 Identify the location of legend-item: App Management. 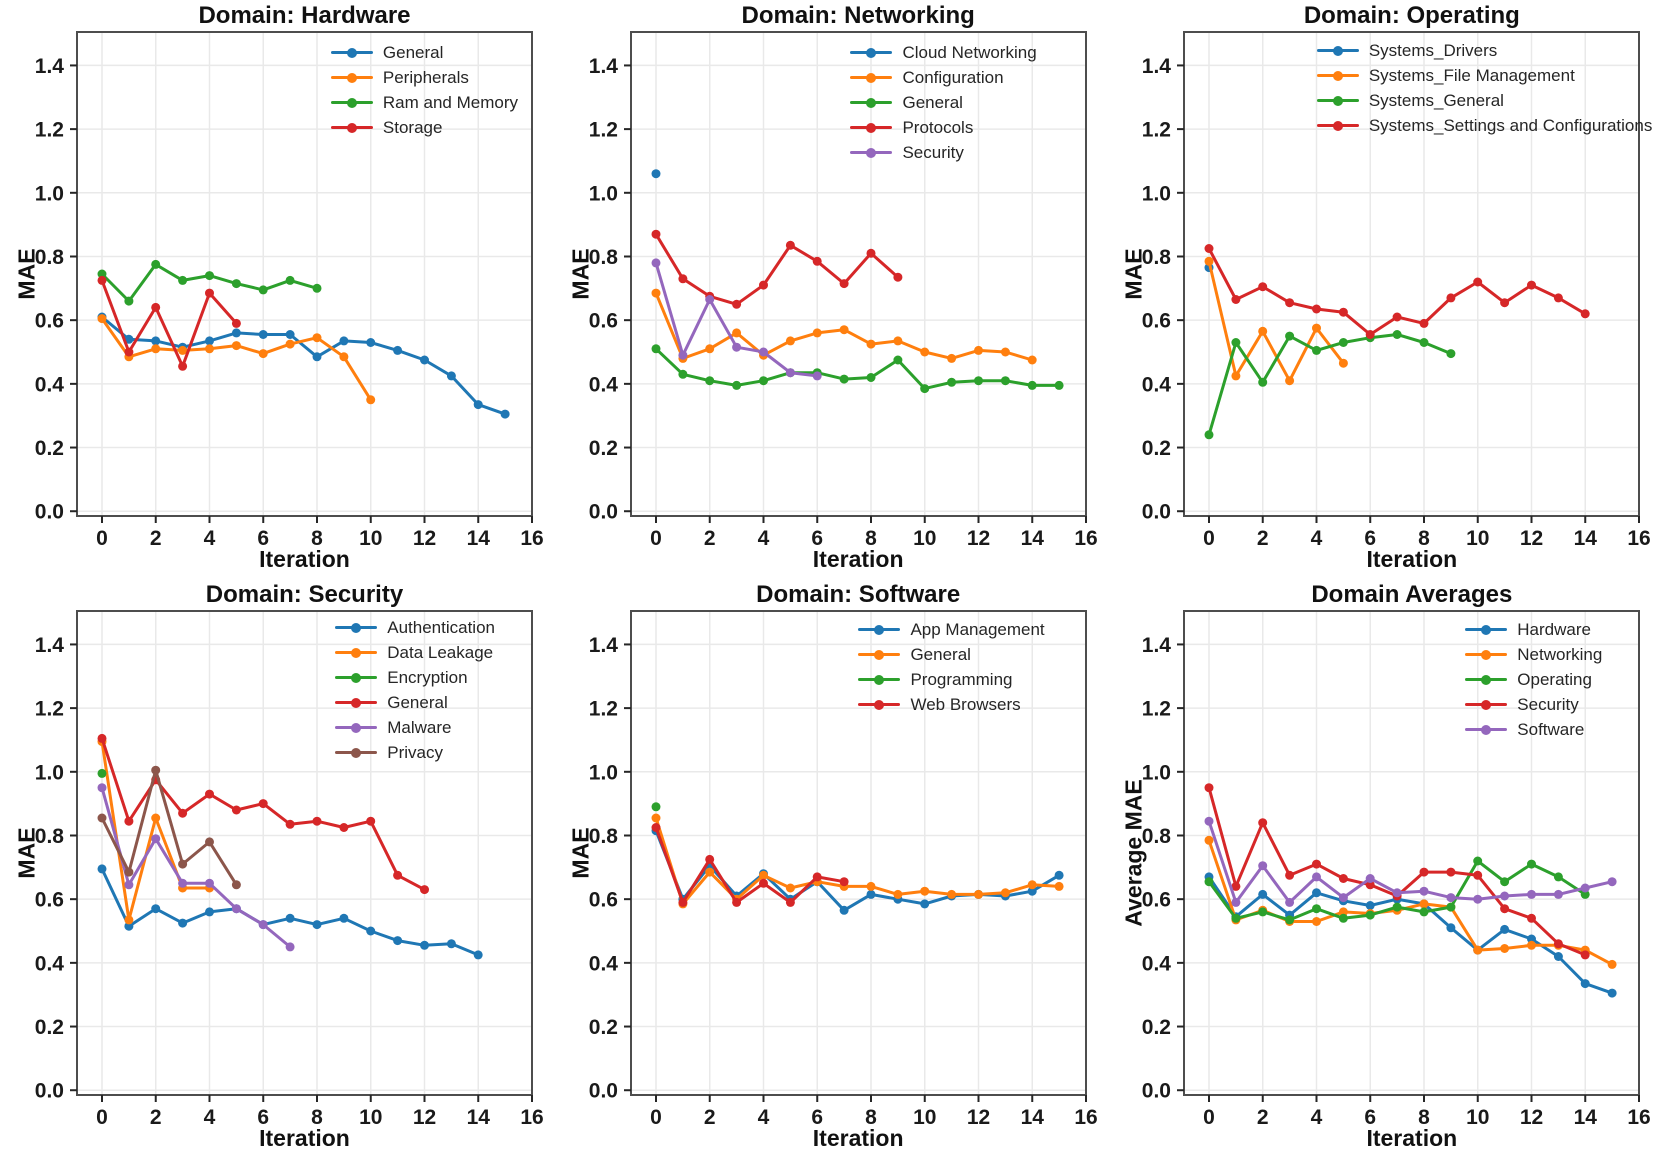
(951, 629).